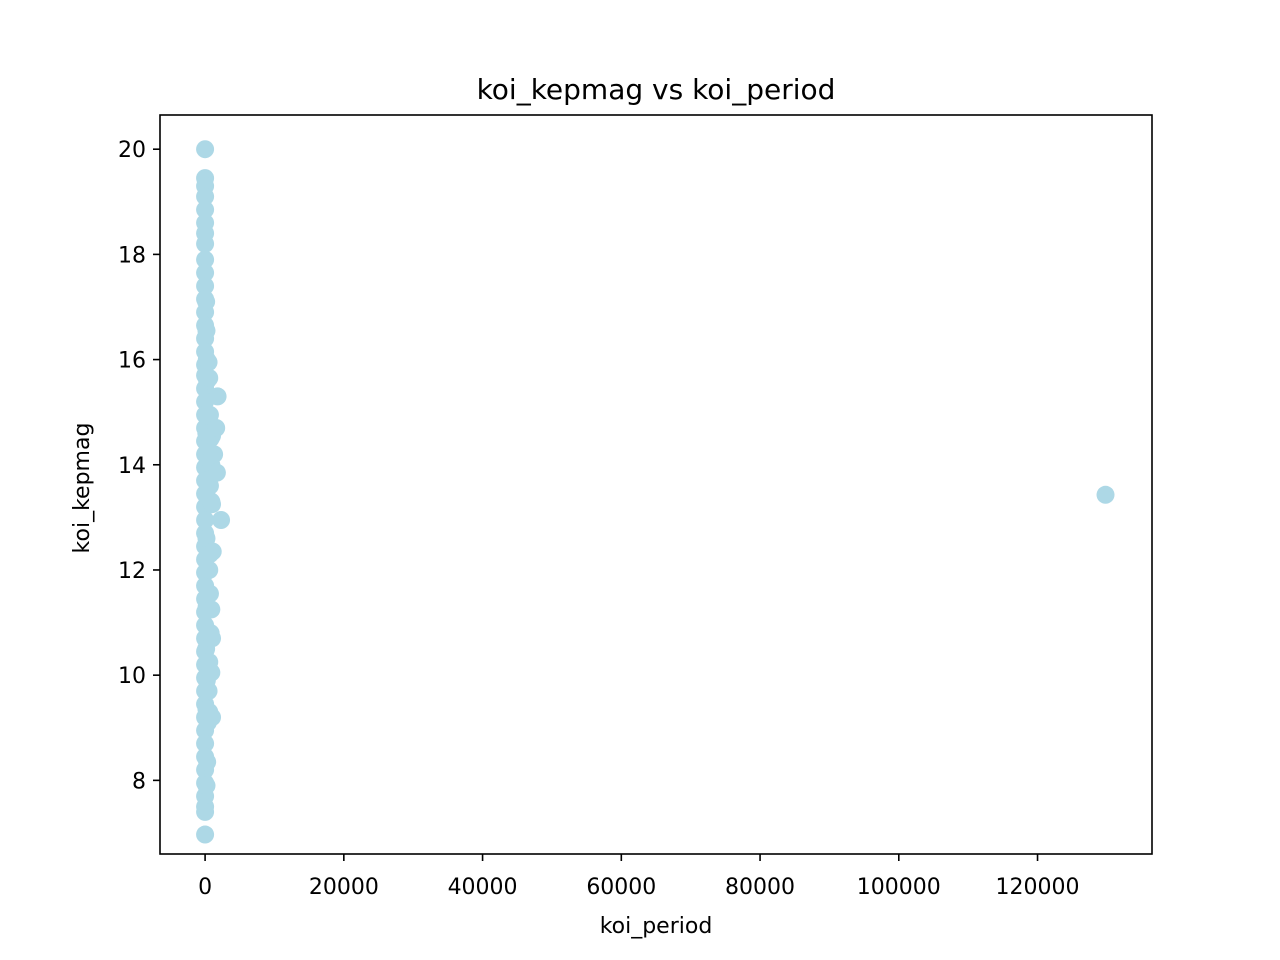 This screenshot has height=960, width=1280. What do you see at coordinates (621, 887) in the screenshot?
I see `x-tick-label: 60000` at bounding box center [621, 887].